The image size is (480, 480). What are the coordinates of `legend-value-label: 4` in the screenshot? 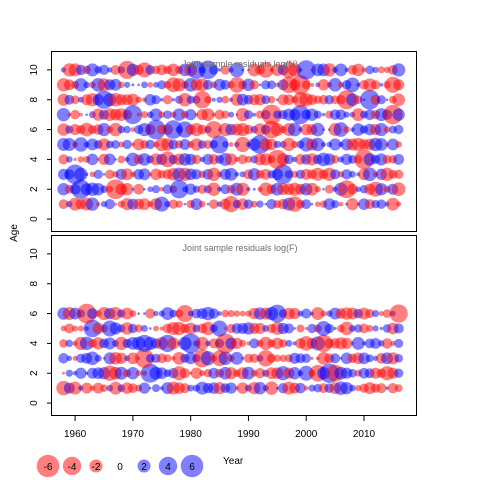 It's located at (168, 467).